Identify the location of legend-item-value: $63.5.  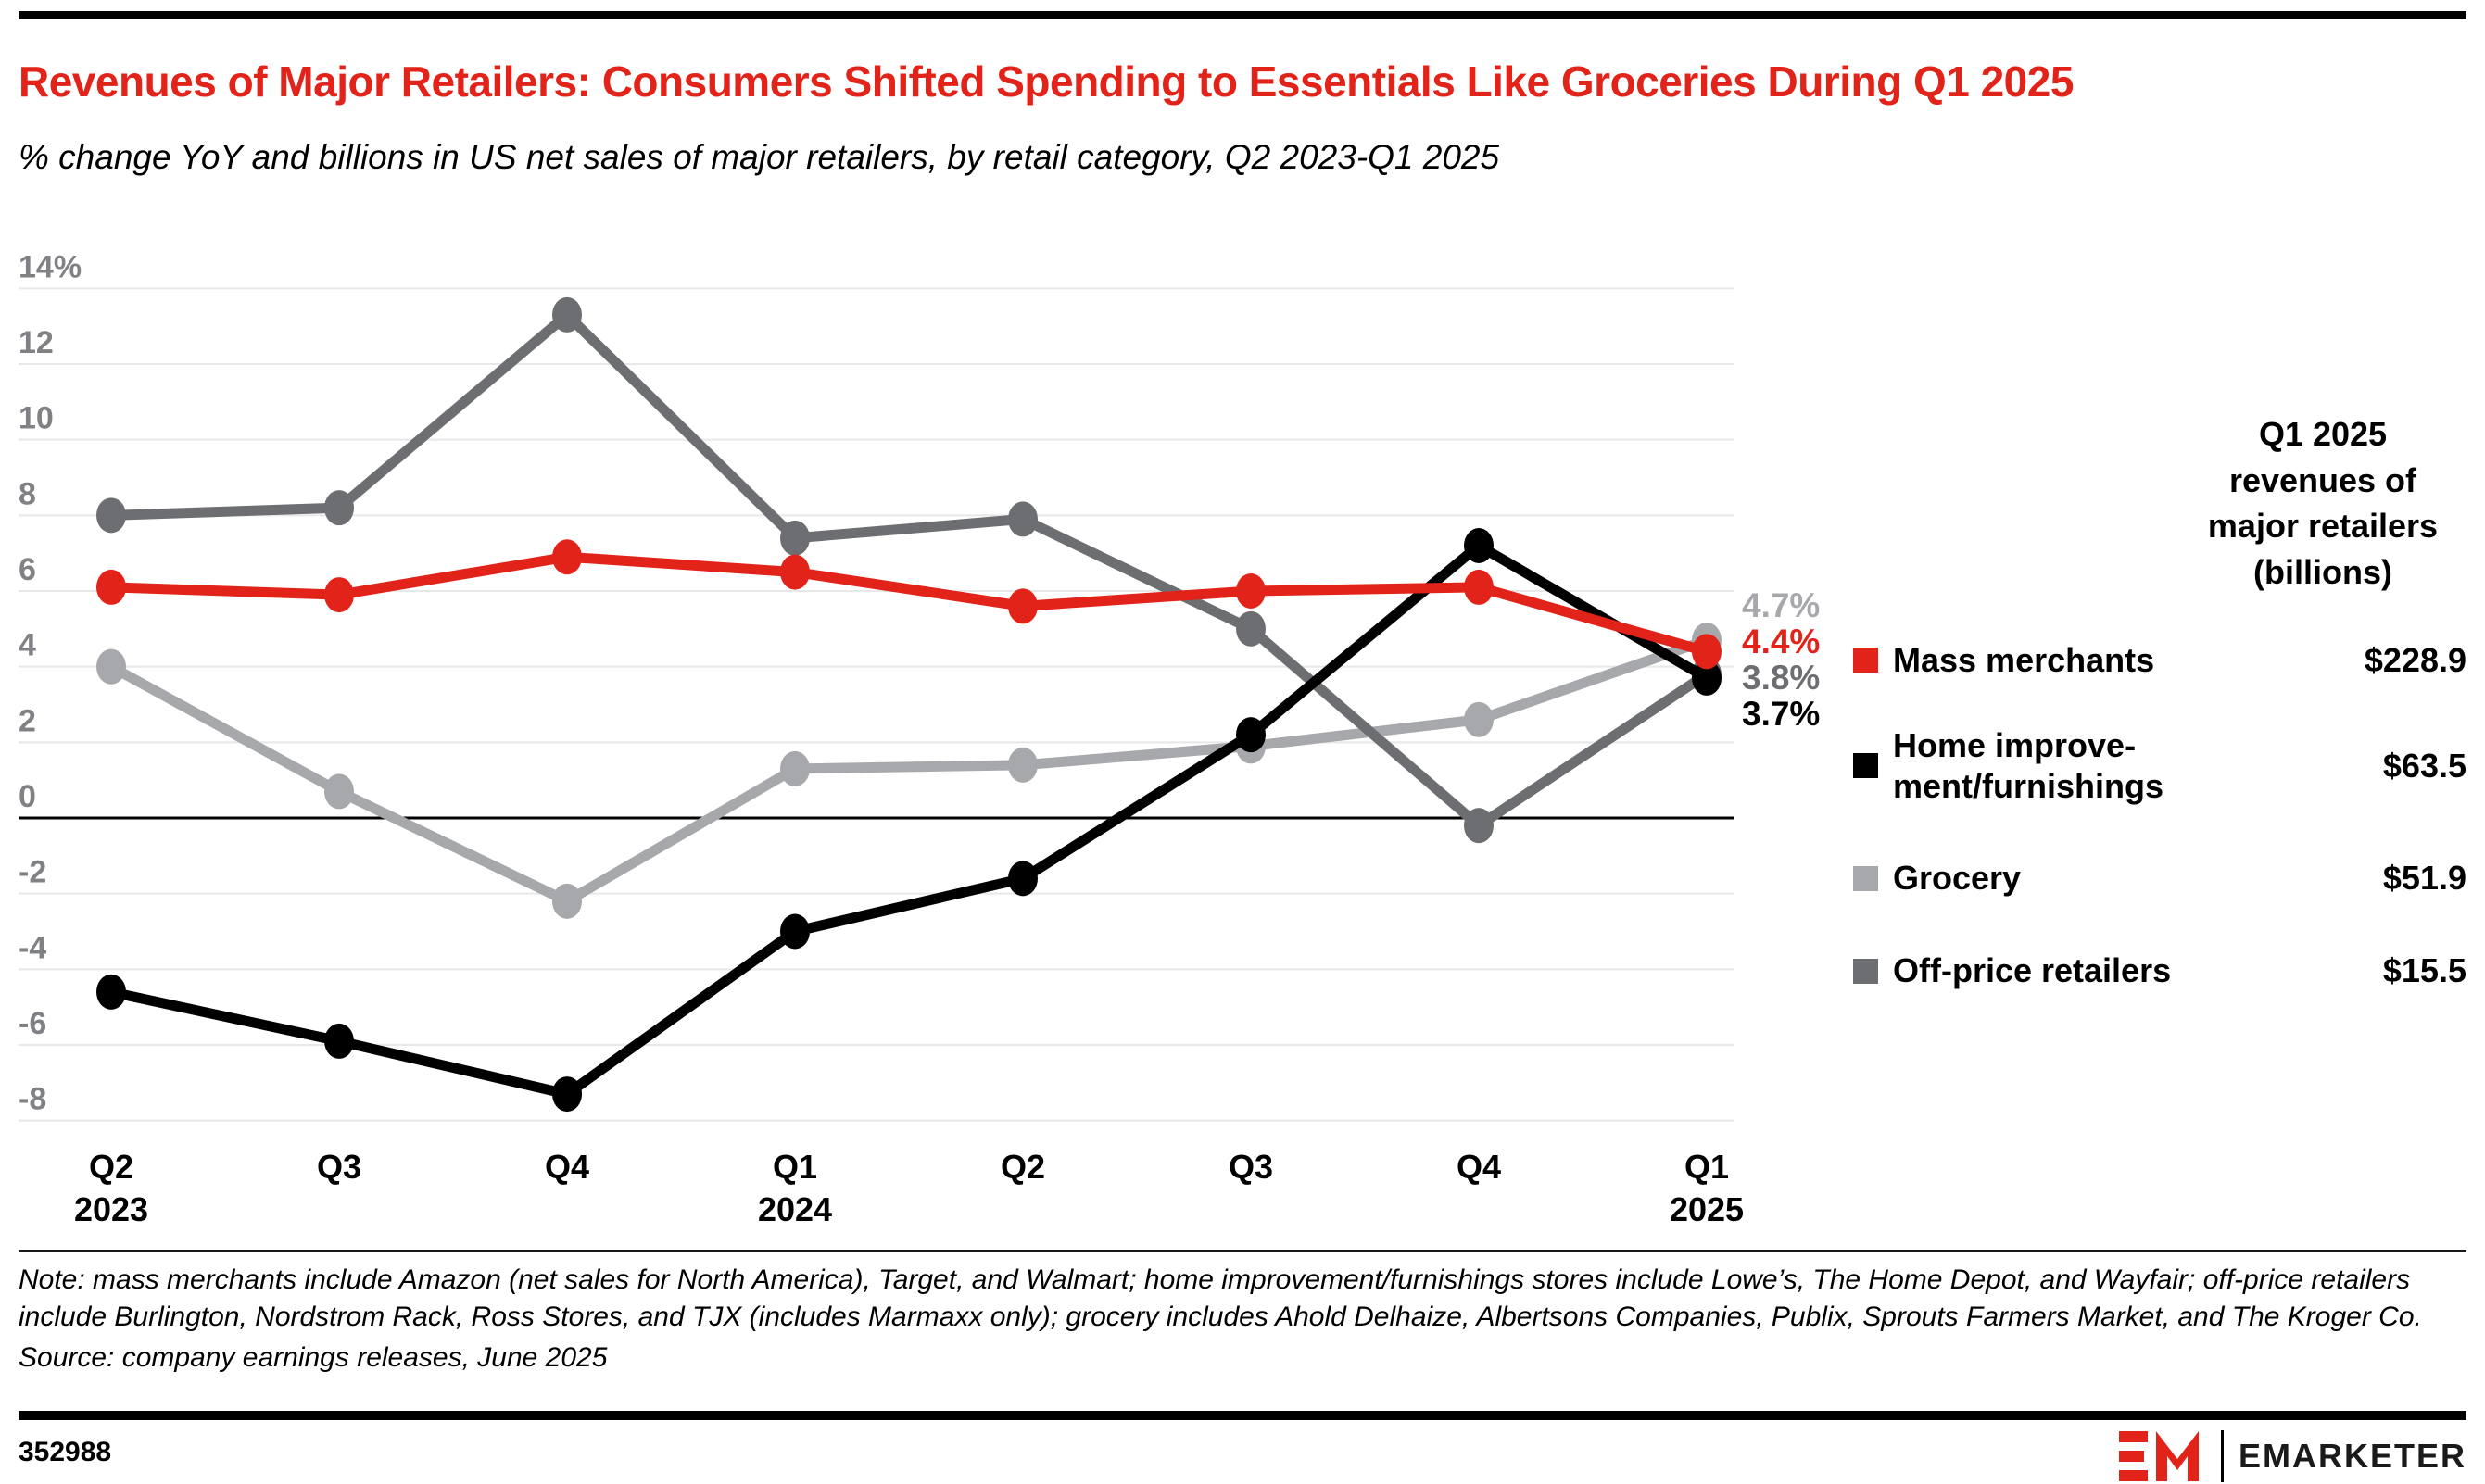
(2424, 765).